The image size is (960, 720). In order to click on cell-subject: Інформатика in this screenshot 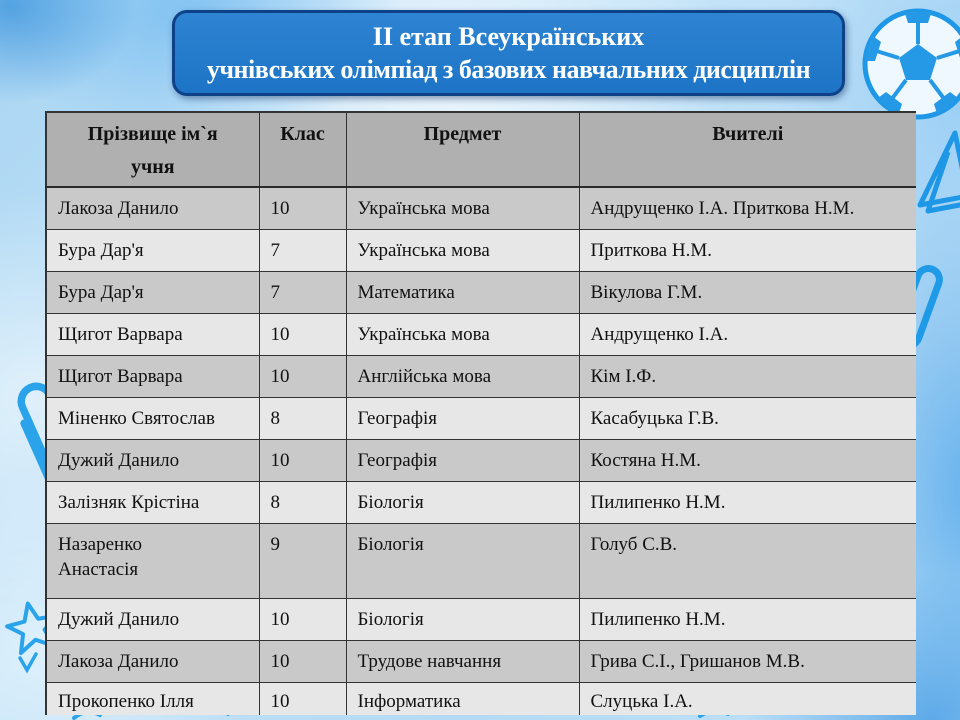, I will do `click(462, 698)`.